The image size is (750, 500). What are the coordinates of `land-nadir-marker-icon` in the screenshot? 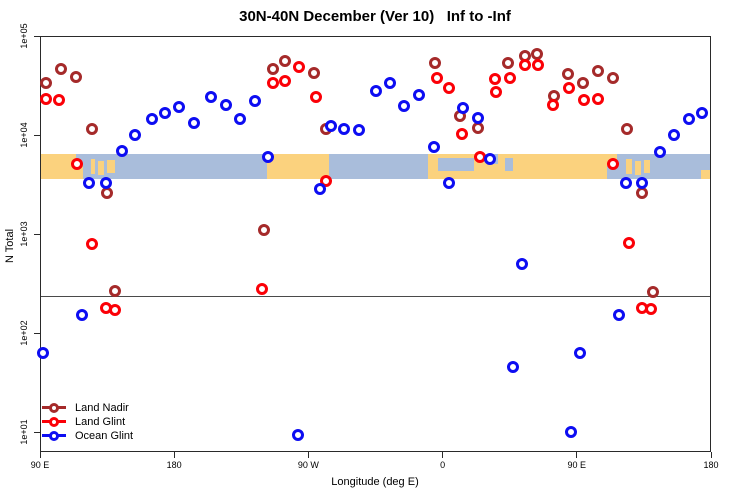 It's located at (54, 407).